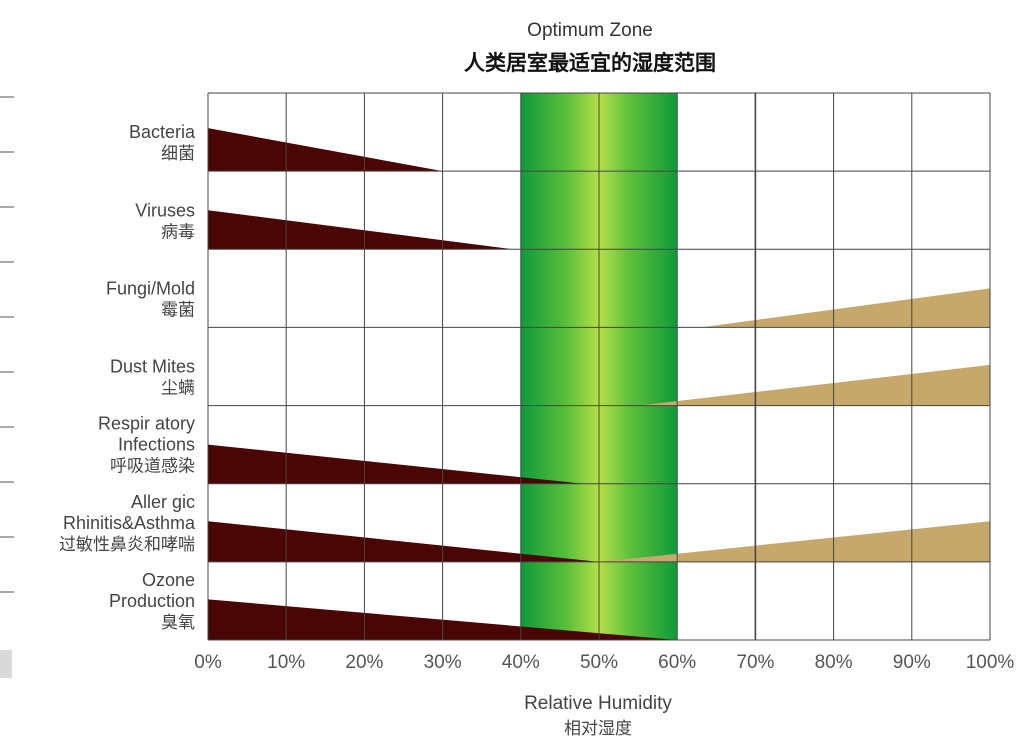 Image resolution: width=1018 pixels, height=740 pixels. I want to click on x-tick-label: 50%, so click(599, 662).